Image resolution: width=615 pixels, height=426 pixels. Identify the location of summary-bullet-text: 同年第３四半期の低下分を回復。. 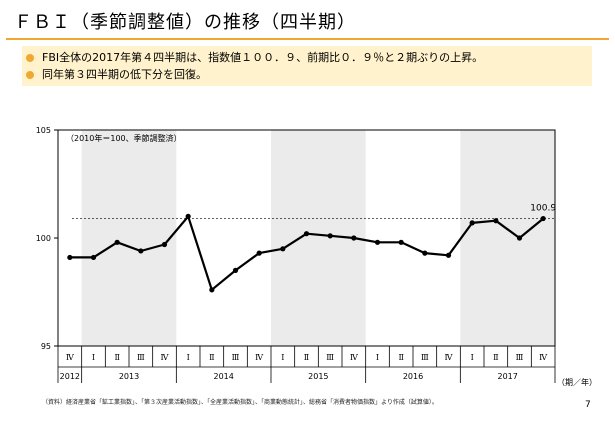
(124, 74).